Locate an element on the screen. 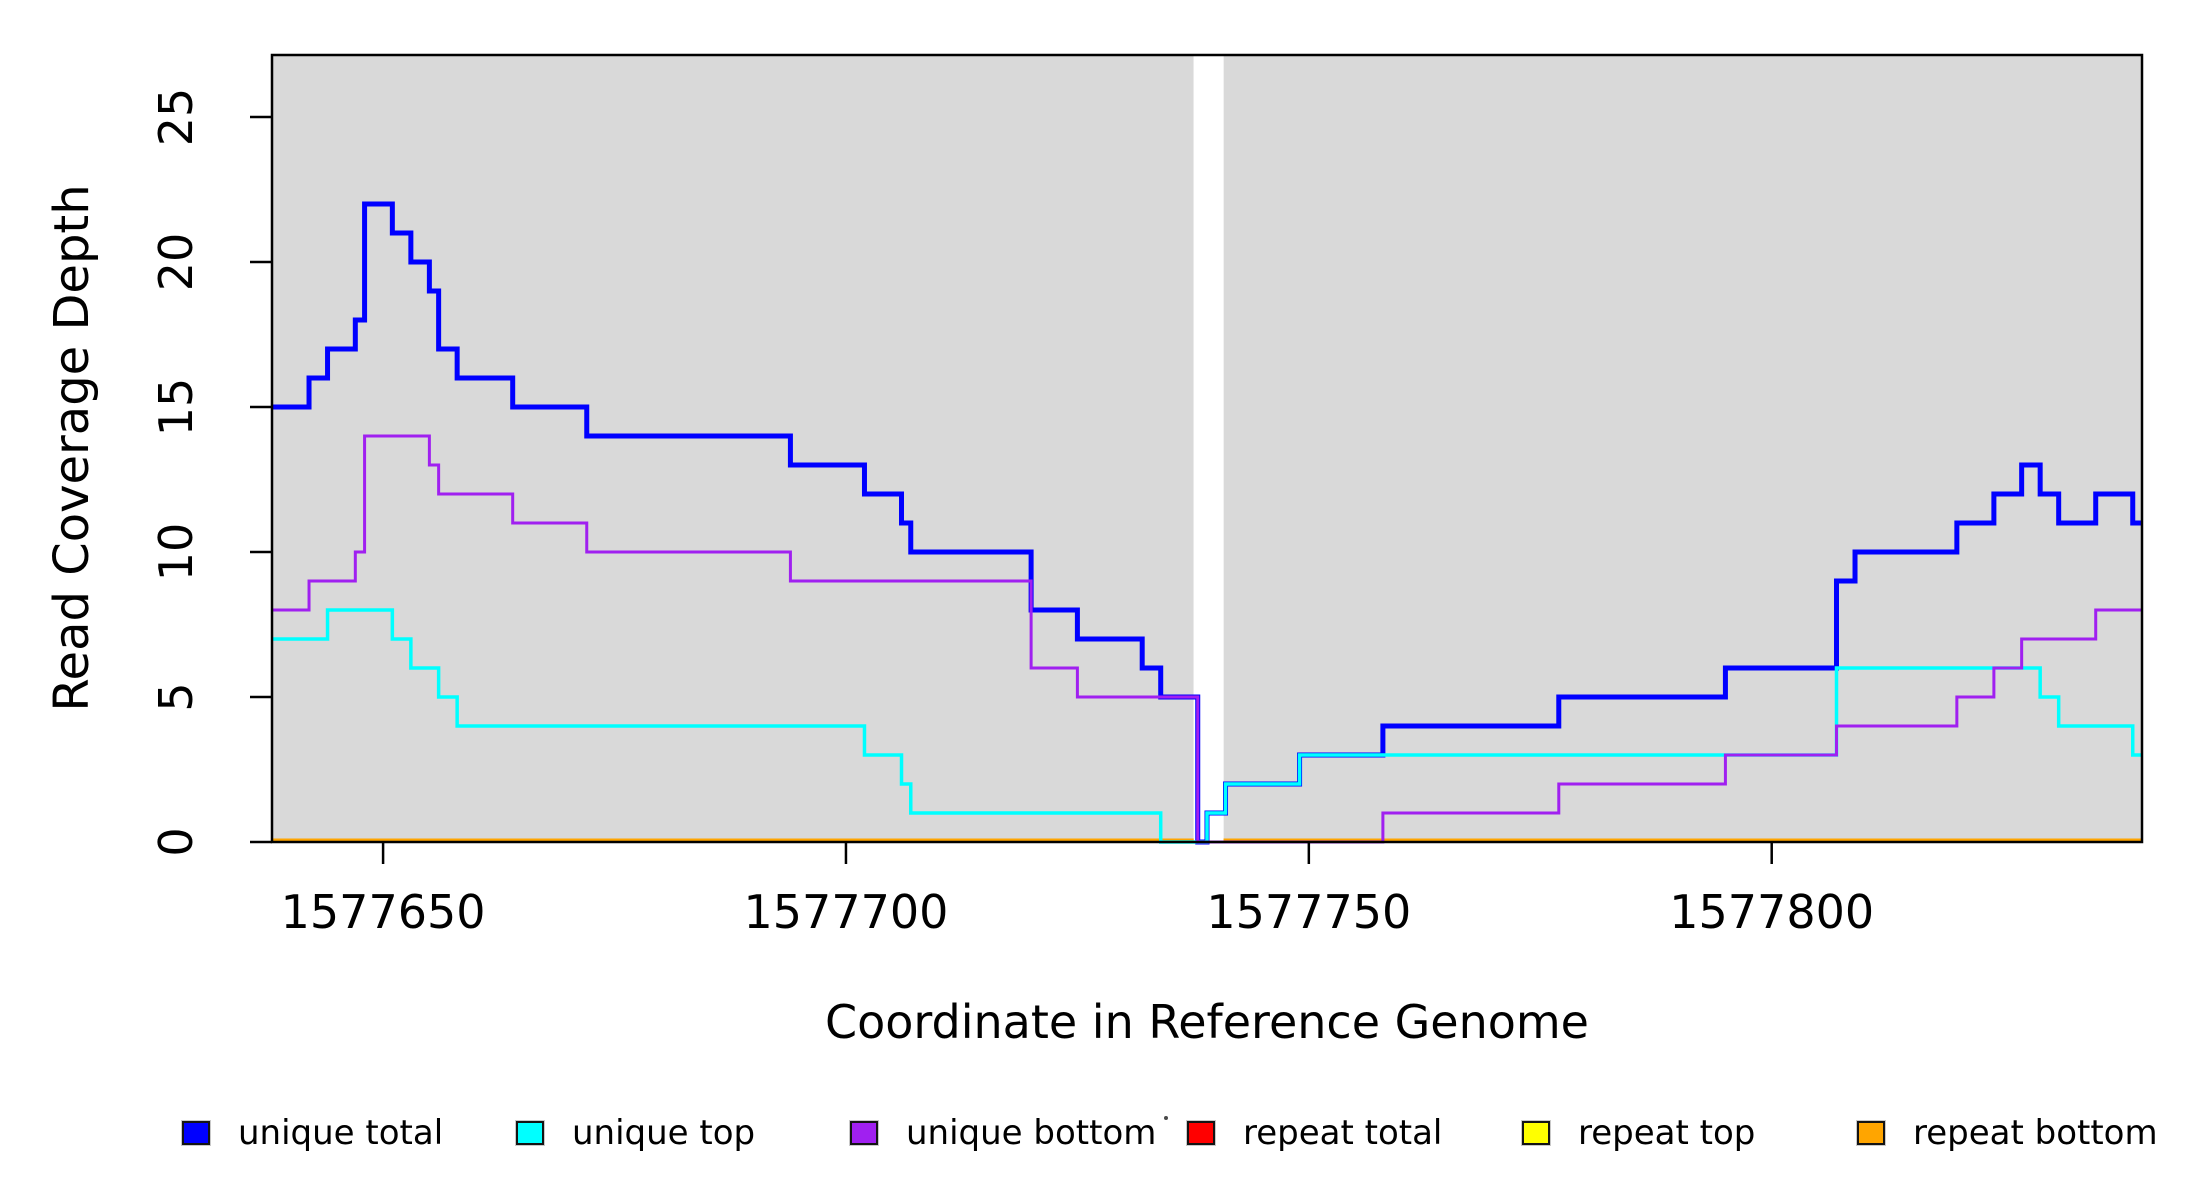 The image size is (2200, 1200). legend-item-repeat-bottom: repeat bottom is located at coordinates (2007, 1133).